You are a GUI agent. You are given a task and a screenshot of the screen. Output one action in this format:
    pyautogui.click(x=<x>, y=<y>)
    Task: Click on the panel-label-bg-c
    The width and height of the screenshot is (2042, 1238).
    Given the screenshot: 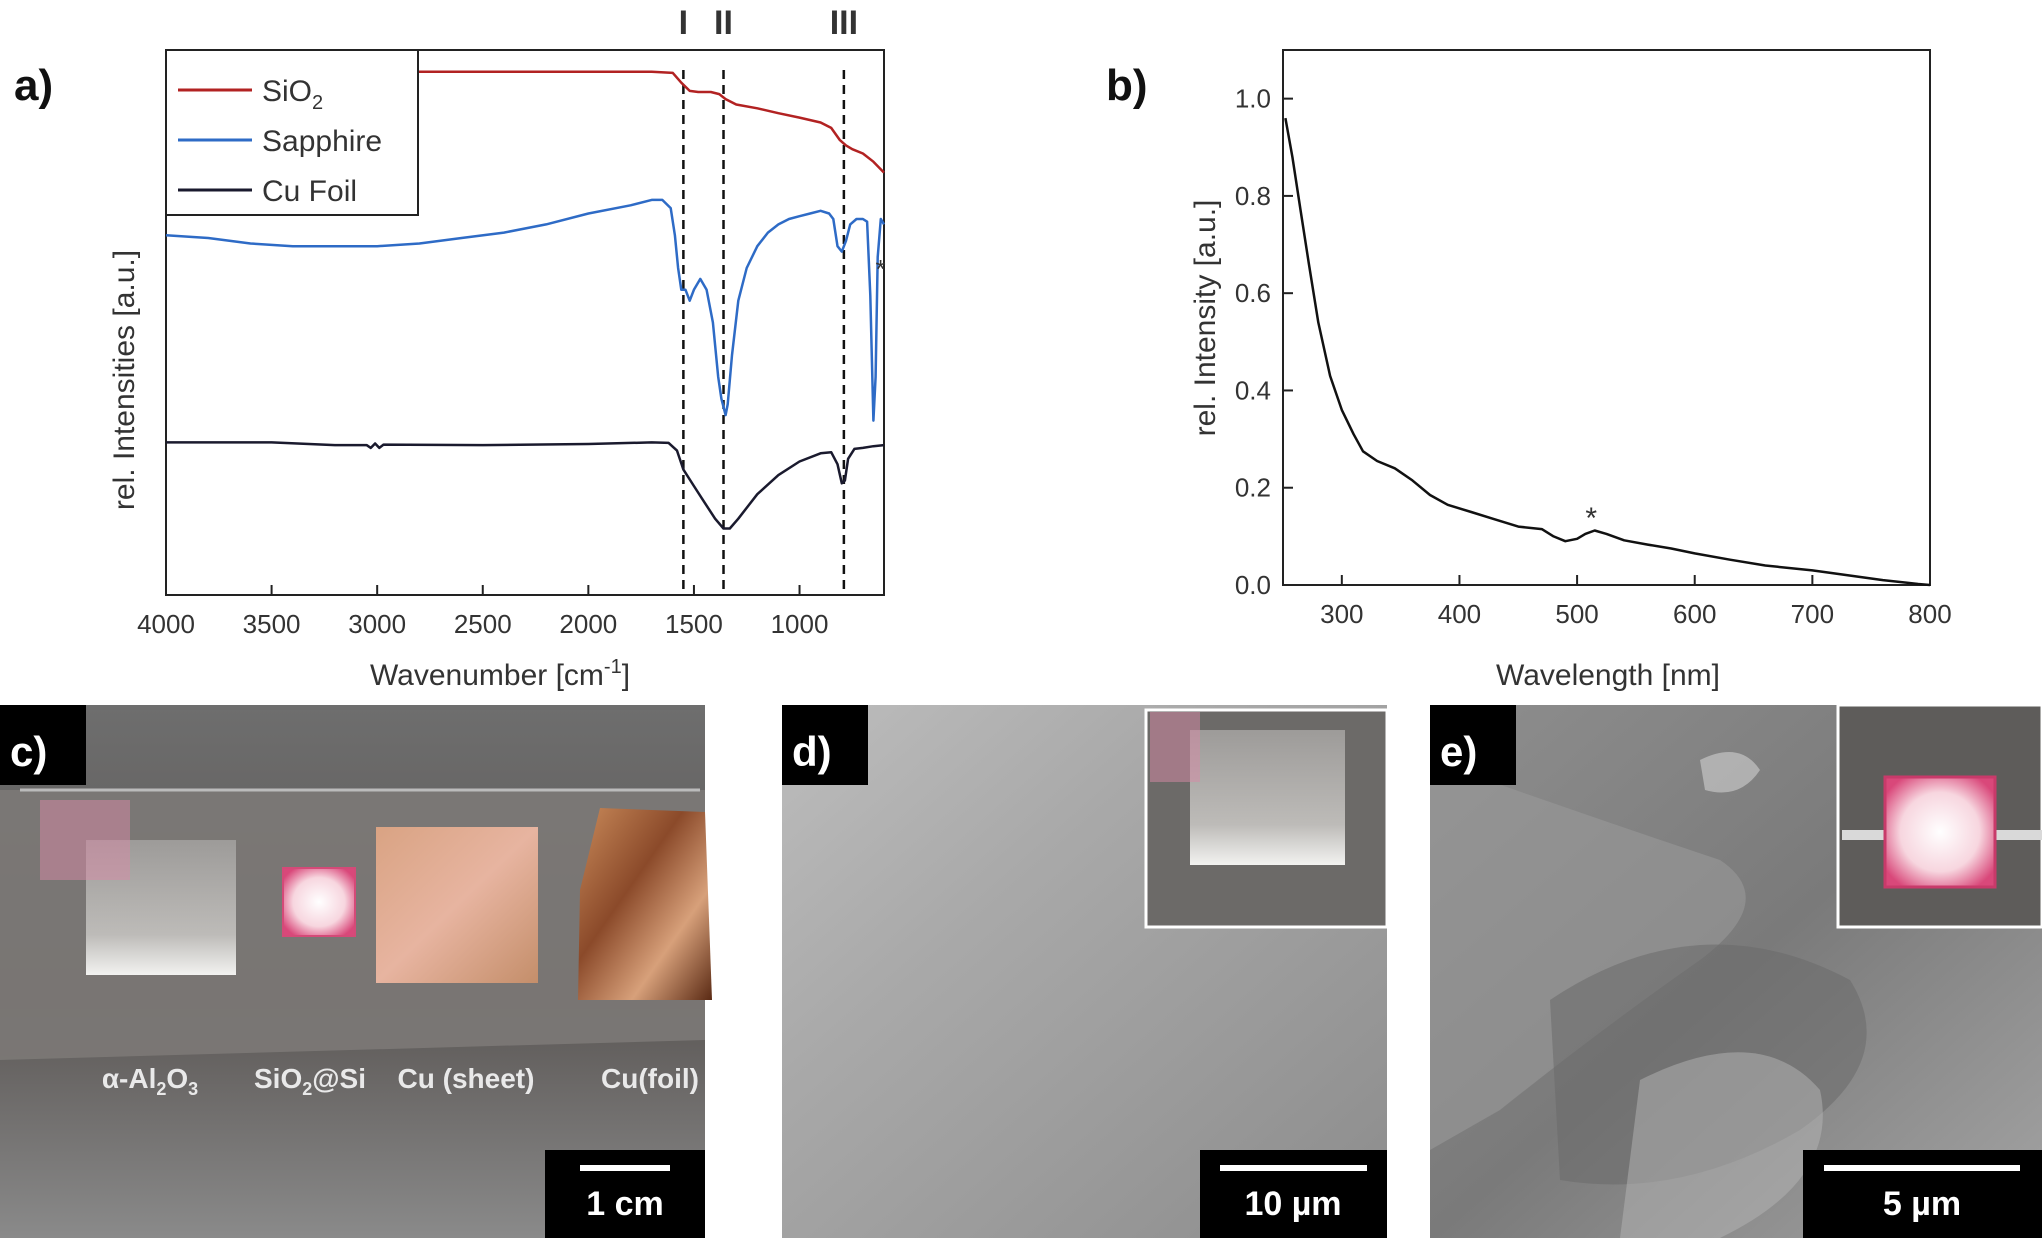 What is the action you would take?
    pyautogui.click(x=43, y=745)
    